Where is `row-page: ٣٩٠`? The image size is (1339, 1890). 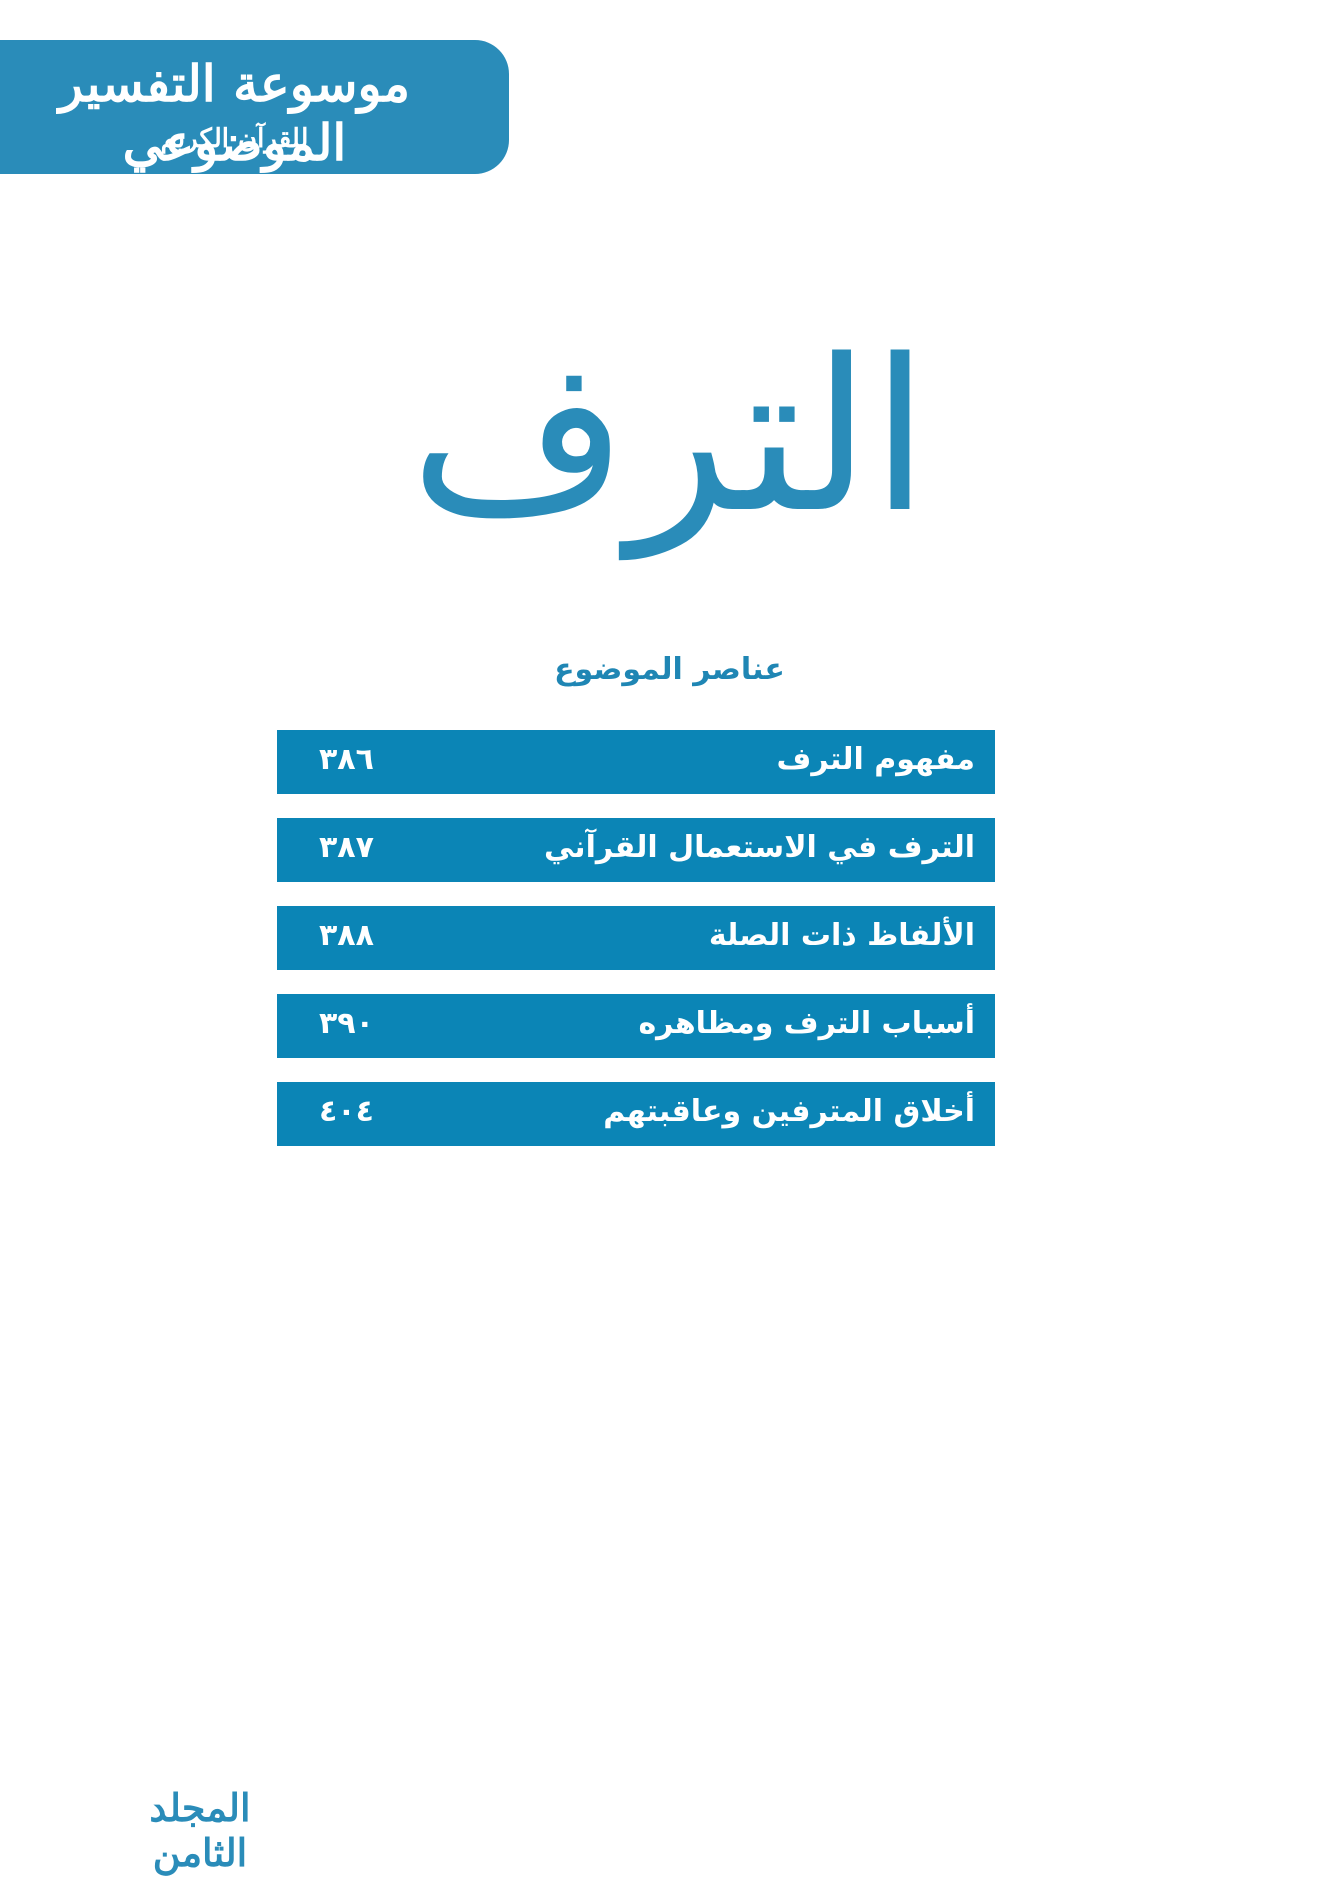
row-page: ٣٩٠ is located at coordinates (346, 1023).